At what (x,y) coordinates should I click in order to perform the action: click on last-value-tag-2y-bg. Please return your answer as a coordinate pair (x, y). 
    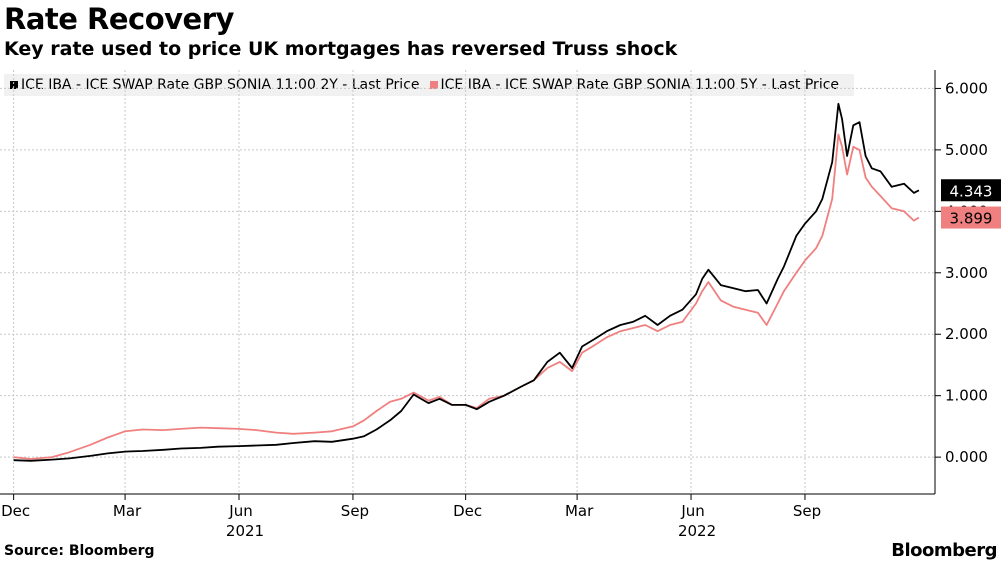
    Looking at the image, I should click on (971, 190).